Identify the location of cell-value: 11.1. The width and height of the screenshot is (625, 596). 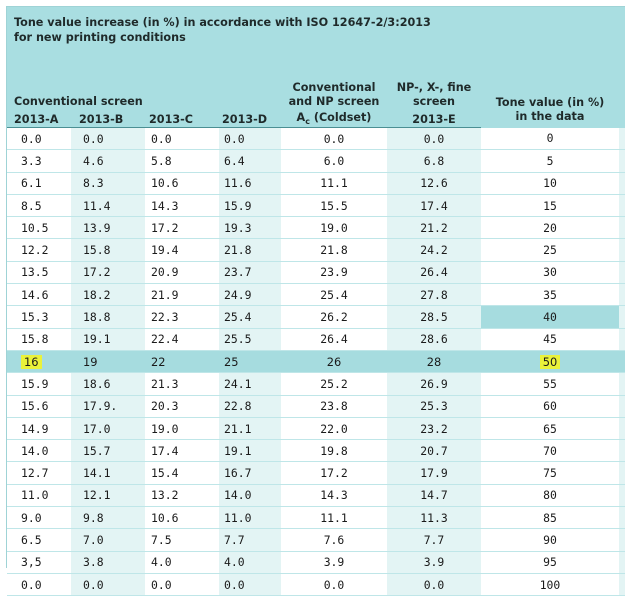
(334, 183).